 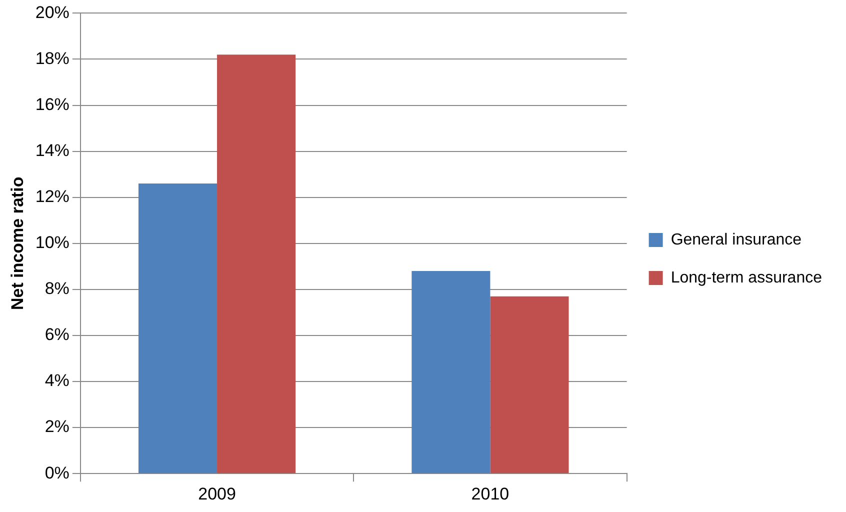 I want to click on y-tick-label: 0%, so click(x=57, y=472).